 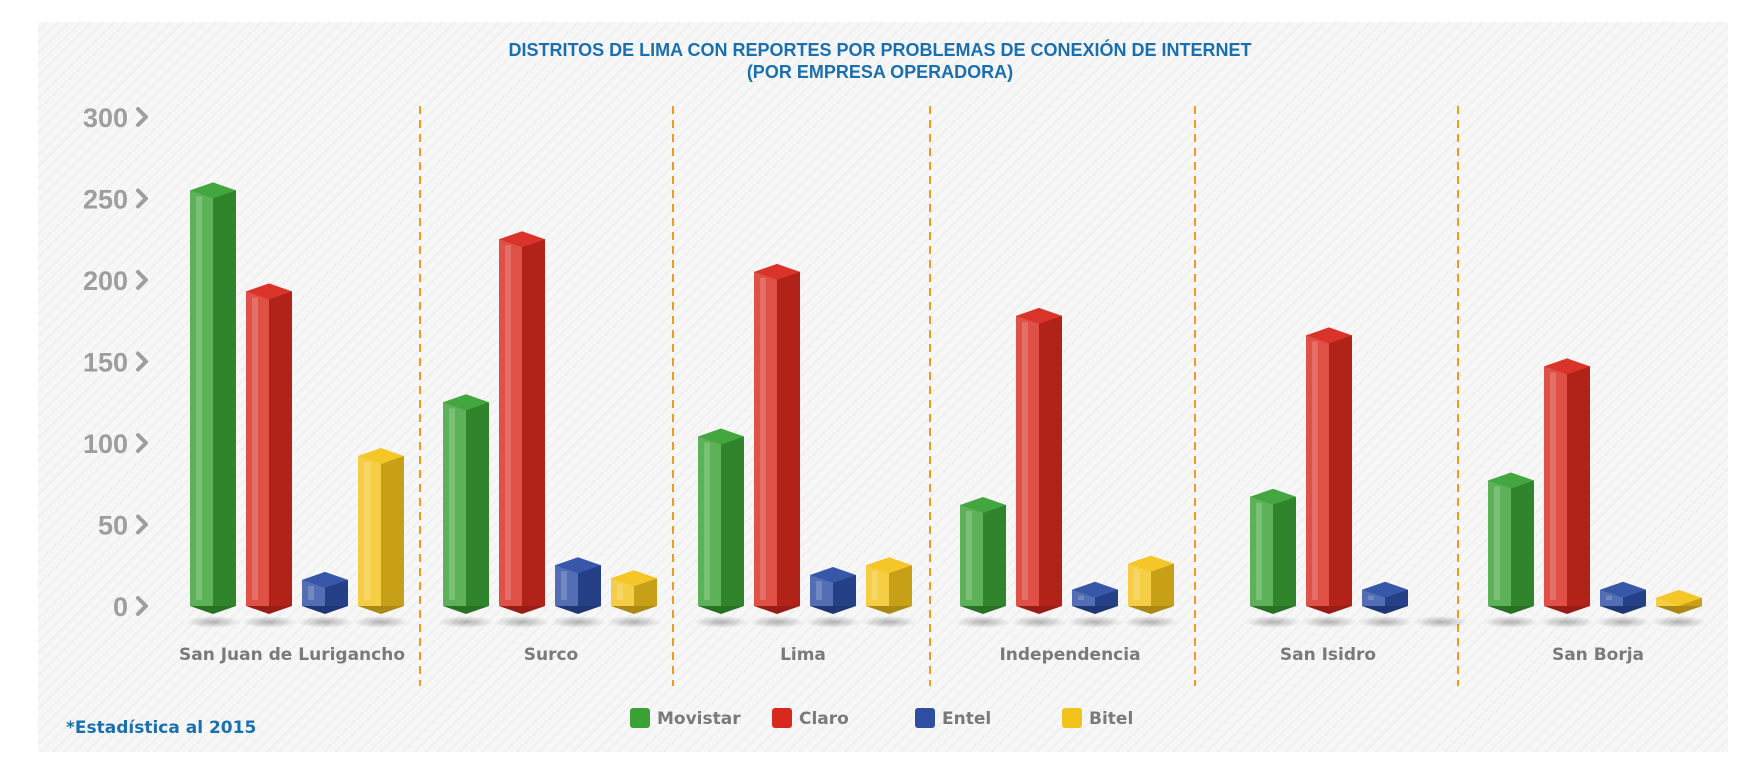 What do you see at coordinates (115, 362) in the screenshot?
I see `y-axis: 0 50 100 150 200 250 300` at bounding box center [115, 362].